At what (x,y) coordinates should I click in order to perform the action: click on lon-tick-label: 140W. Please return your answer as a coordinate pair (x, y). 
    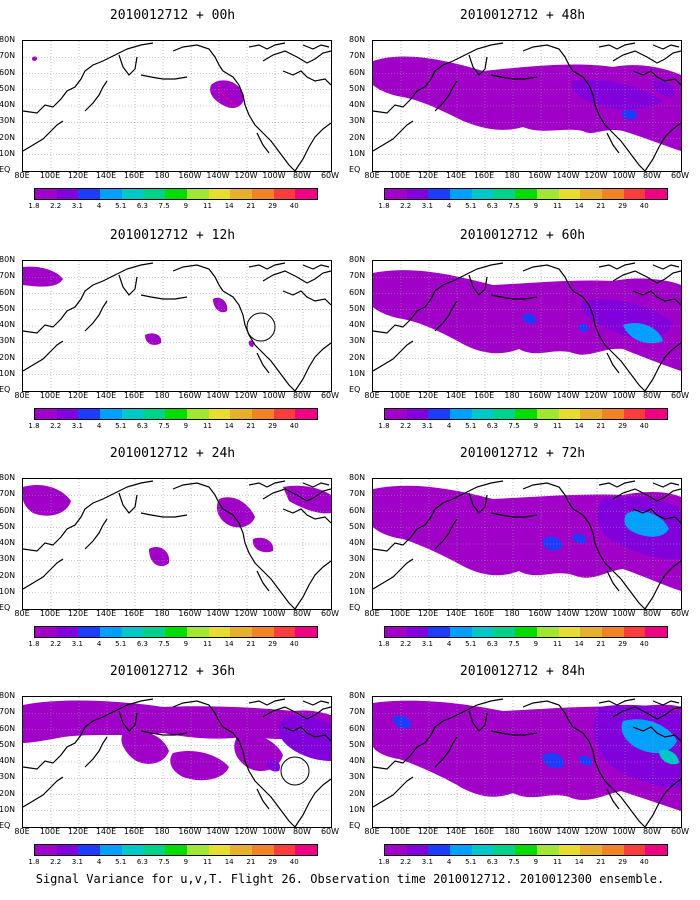
    Looking at the image, I should click on (218, 395).